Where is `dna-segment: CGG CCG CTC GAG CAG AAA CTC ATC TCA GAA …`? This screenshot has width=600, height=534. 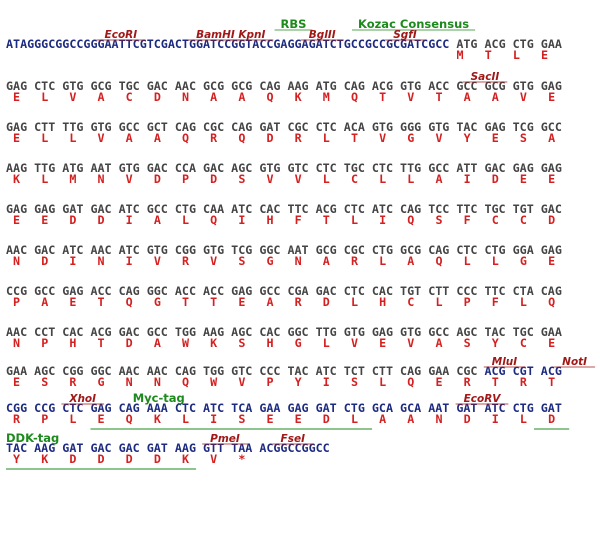 dna-segment: CGG CCG CTC GAG CAG AAA CTC ATC TCA GAA … is located at coordinates (284, 408).